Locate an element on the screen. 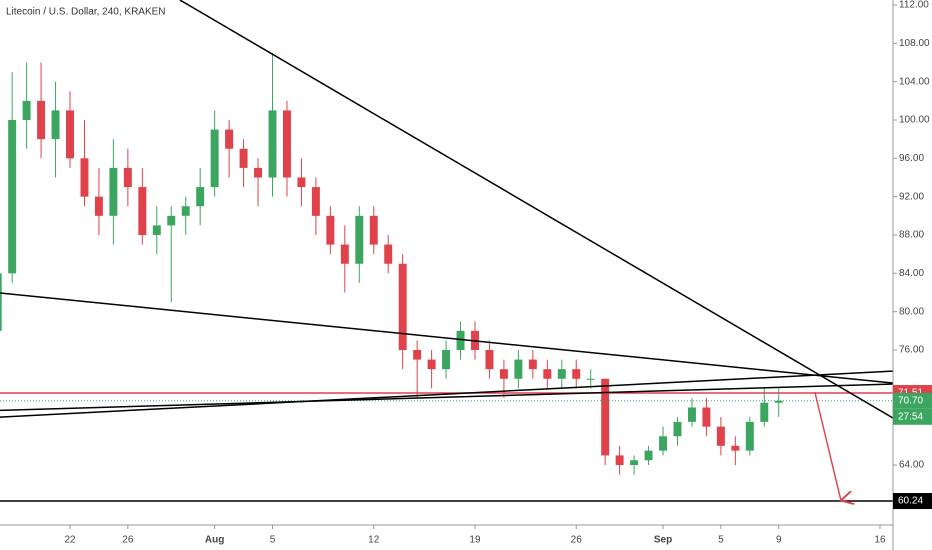  x-tick-label: 12 is located at coordinates (374, 540).